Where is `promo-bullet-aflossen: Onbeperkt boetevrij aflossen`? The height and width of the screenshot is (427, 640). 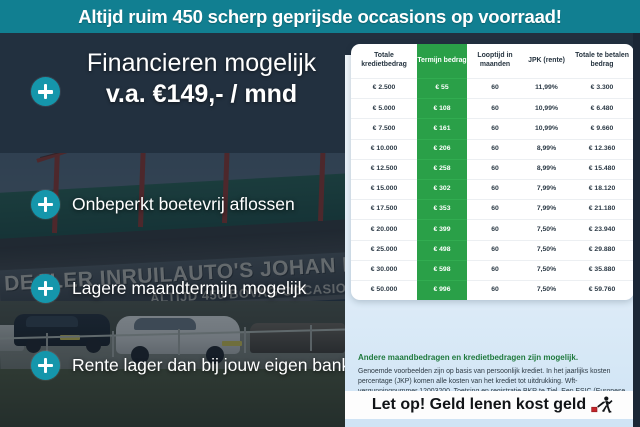 promo-bullet-aflossen: Onbeperkt boetevrij aflossen is located at coordinates (163, 204).